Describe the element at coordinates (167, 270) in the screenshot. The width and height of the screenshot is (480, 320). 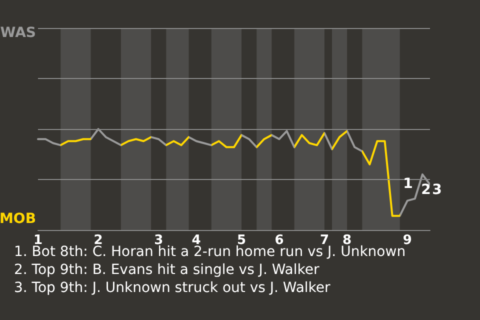
I see `text: 2. Top 9th: B. Evans hit a single vs J. Walker` at that location.